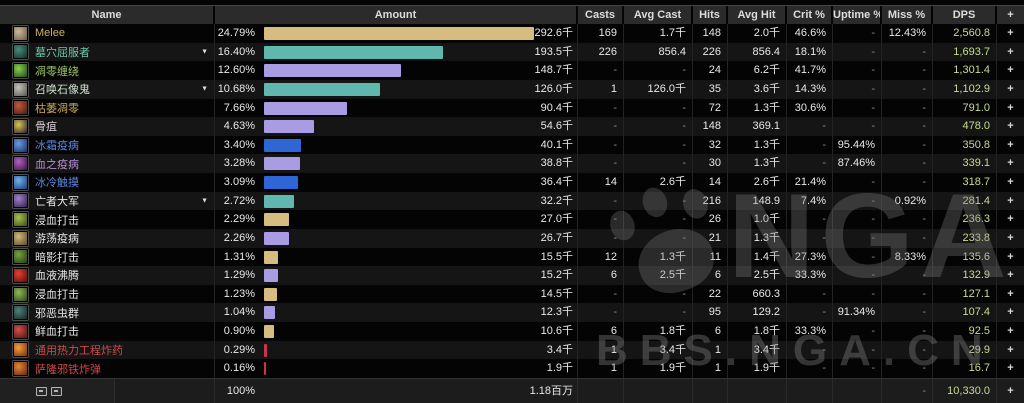 The height and width of the screenshot is (403, 1024). What do you see at coordinates (757, 15) in the screenshot?
I see `column-header-avg-hit: Avg Hit` at bounding box center [757, 15].